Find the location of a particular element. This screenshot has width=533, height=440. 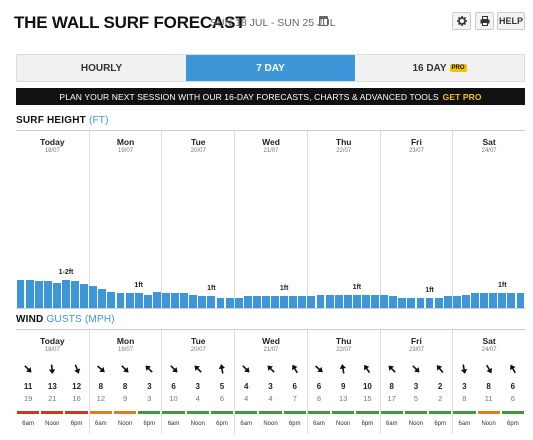

get-pro-link: GET PRO is located at coordinates (462, 96).